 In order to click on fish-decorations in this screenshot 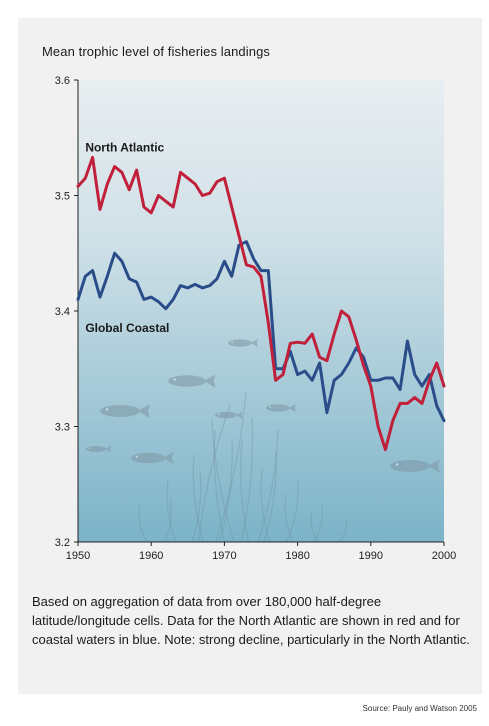, I will do `click(263, 405)`.